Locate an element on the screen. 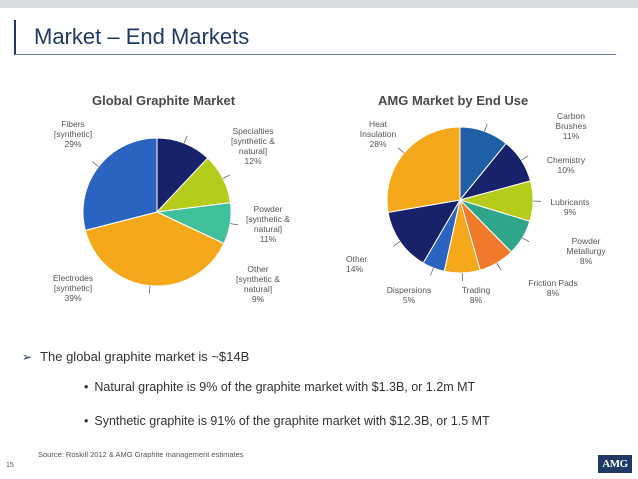  slice-label: Dispersions 5% is located at coordinates (409, 295).